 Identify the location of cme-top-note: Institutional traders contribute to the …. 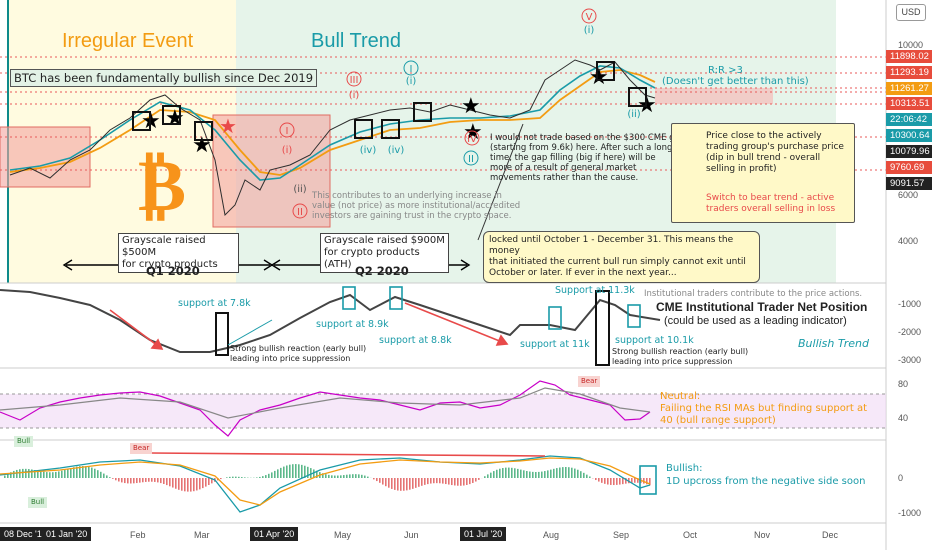
(753, 294).